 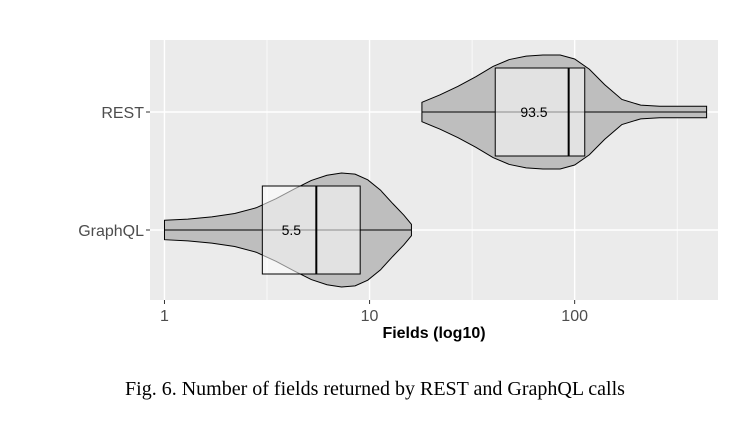 What do you see at coordinates (111, 231) in the screenshot?
I see `y-tick-label: GraphQL` at bounding box center [111, 231].